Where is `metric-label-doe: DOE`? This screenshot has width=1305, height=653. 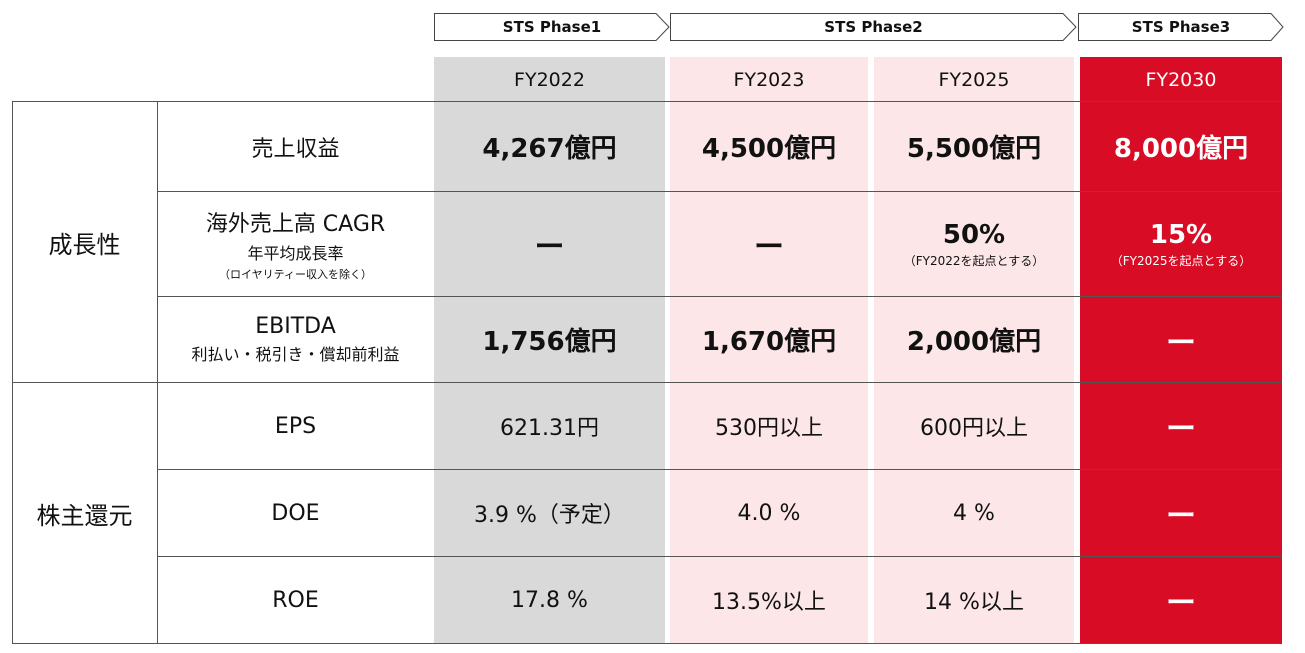 metric-label-doe: DOE is located at coordinates (295, 513).